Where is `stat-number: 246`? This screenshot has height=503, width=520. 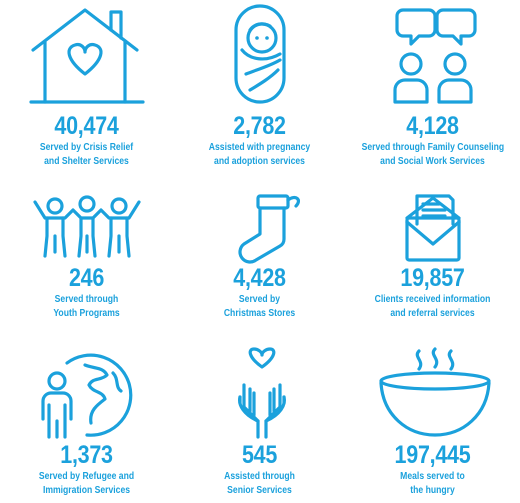
stat-number: 246 is located at coordinates (86, 278).